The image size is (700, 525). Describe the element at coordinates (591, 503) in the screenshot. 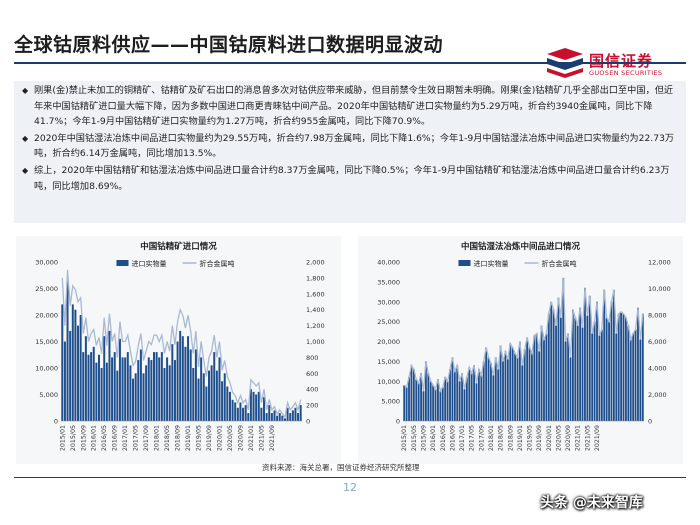

I see `watermark-text: 头条 @未来智库` at that location.